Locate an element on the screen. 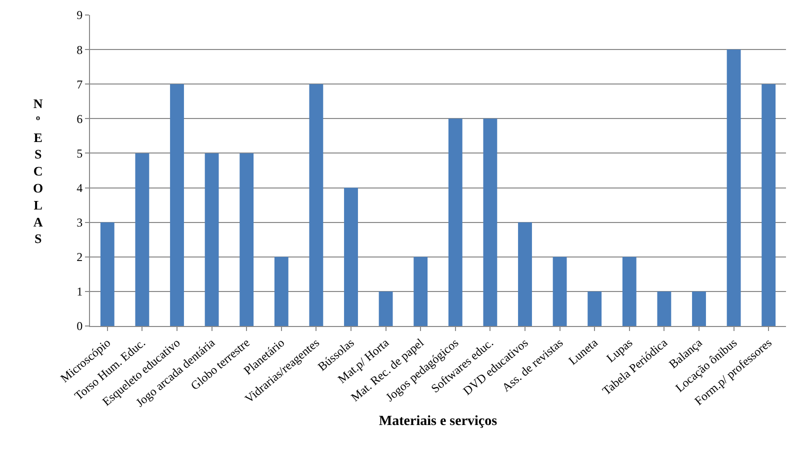 The height and width of the screenshot is (456, 806). y-tick-label: 1 is located at coordinates (79, 291).